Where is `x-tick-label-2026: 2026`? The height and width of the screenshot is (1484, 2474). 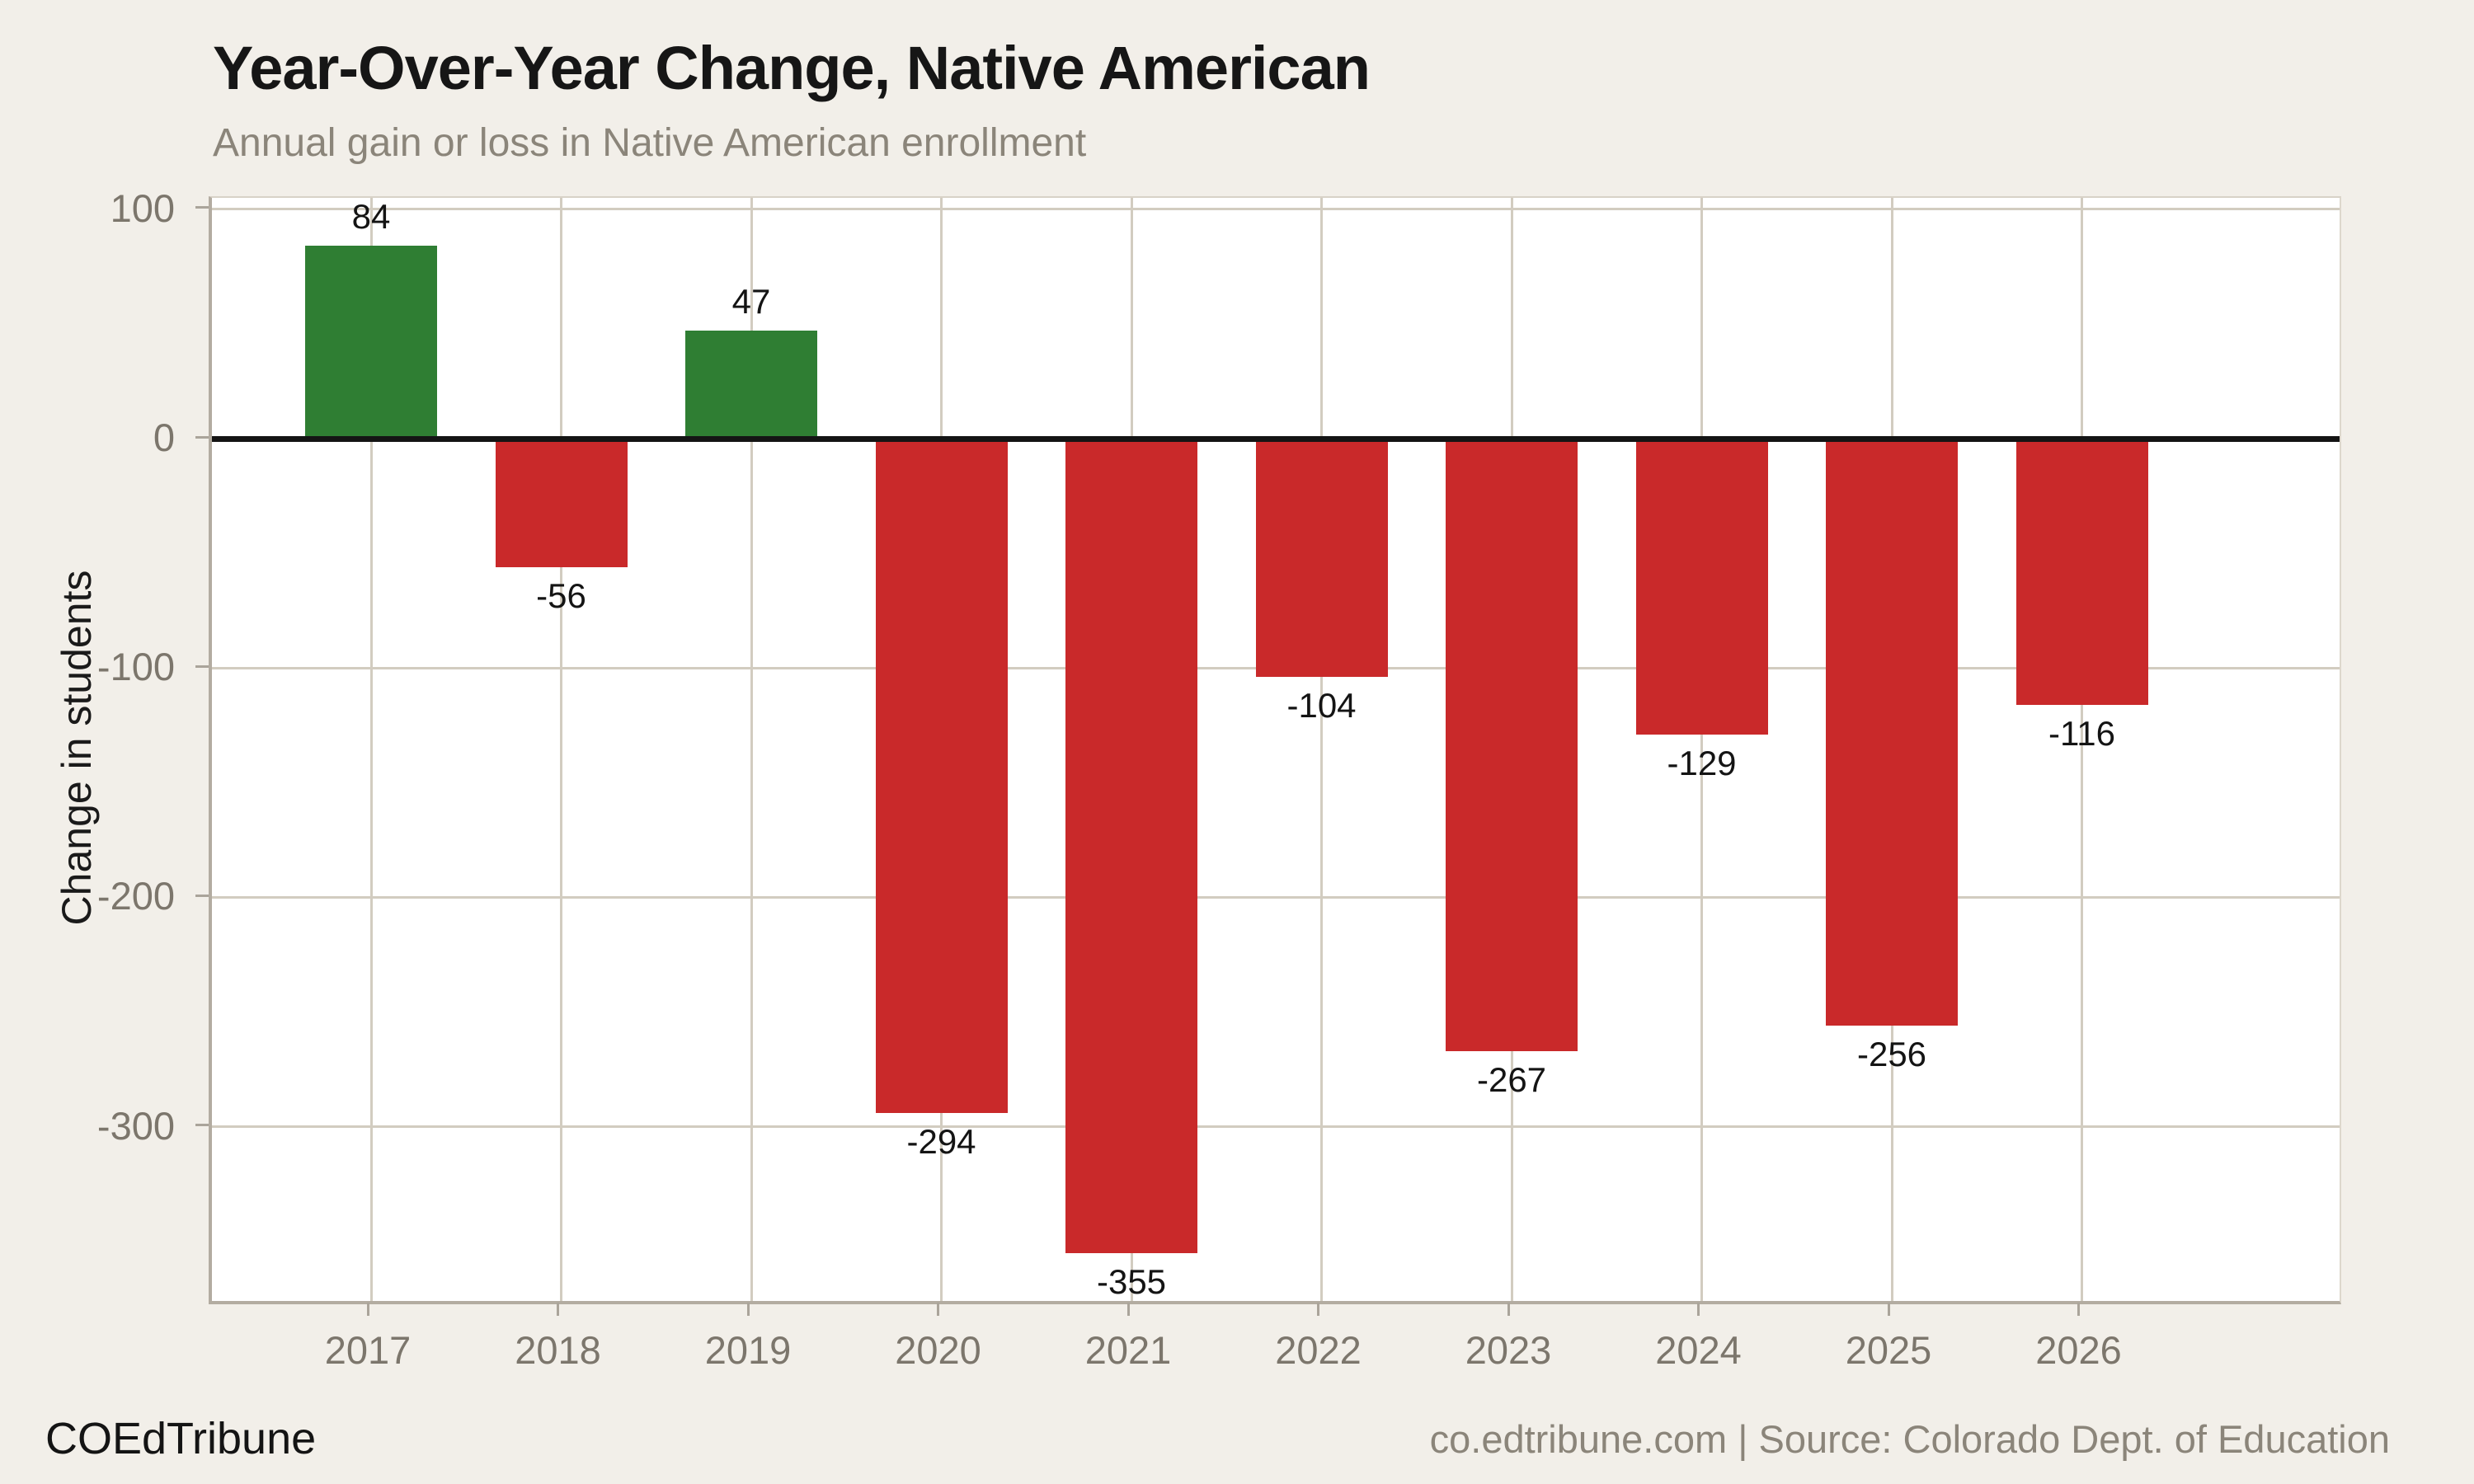 x-tick-label-2026: 2026 is located at coordinates (2078, 1350).